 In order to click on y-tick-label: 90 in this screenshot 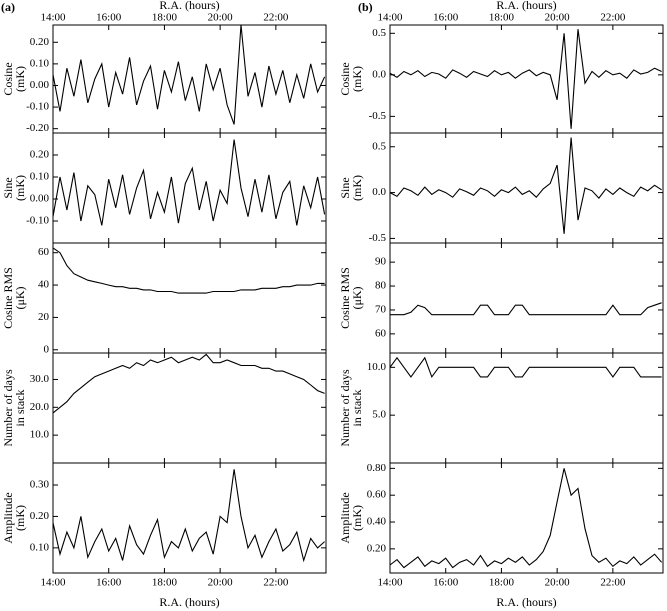, I will do `click(381, 262)`.